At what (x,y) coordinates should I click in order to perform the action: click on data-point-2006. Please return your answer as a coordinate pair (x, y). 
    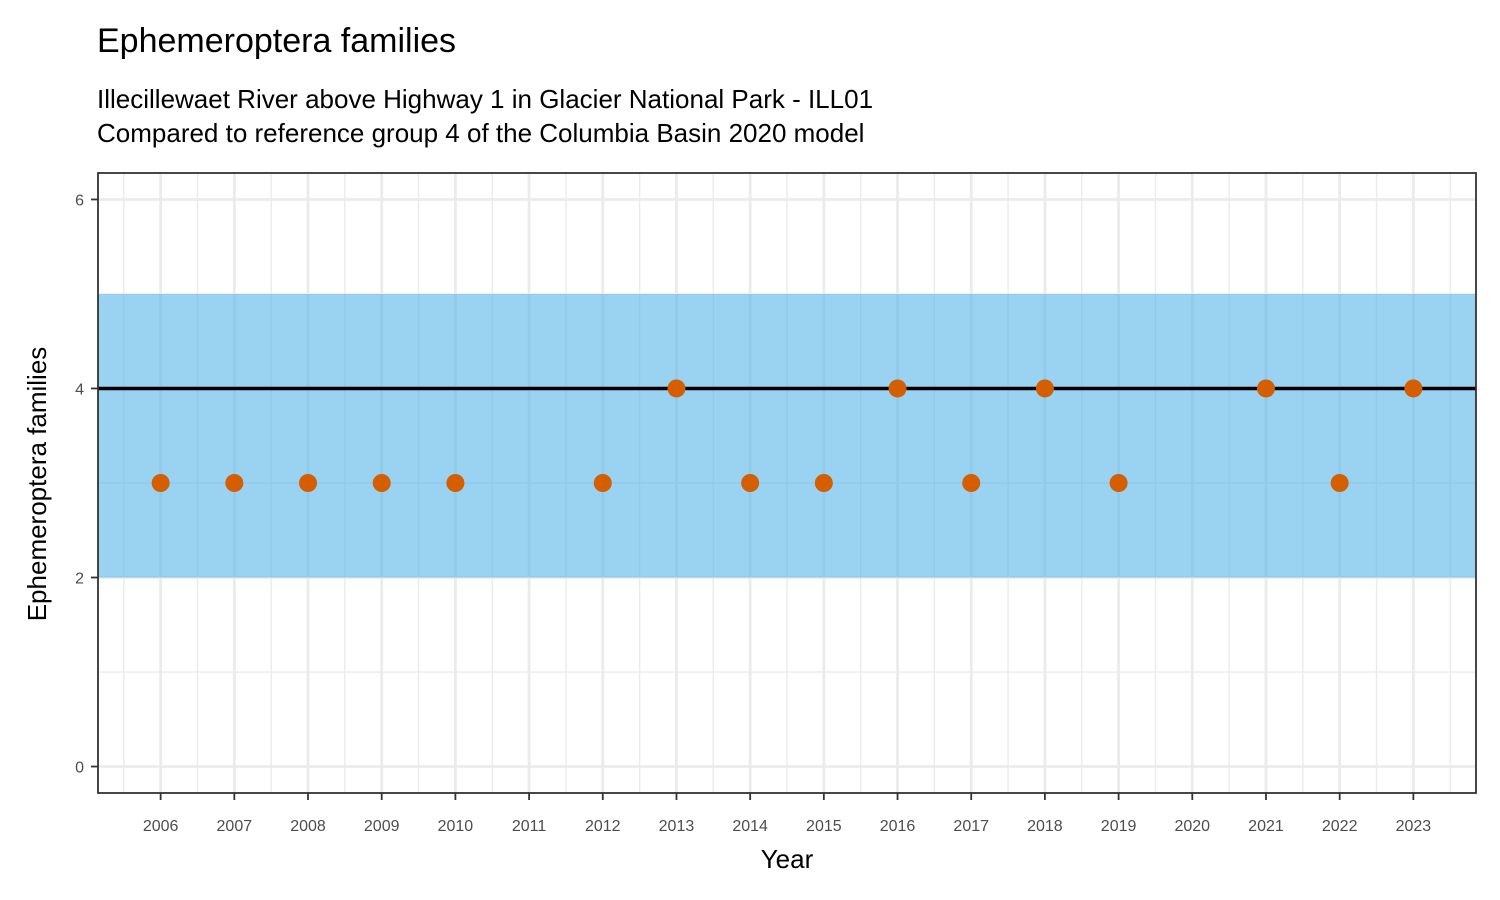
    Looking at the image, I should click on (160, 483).